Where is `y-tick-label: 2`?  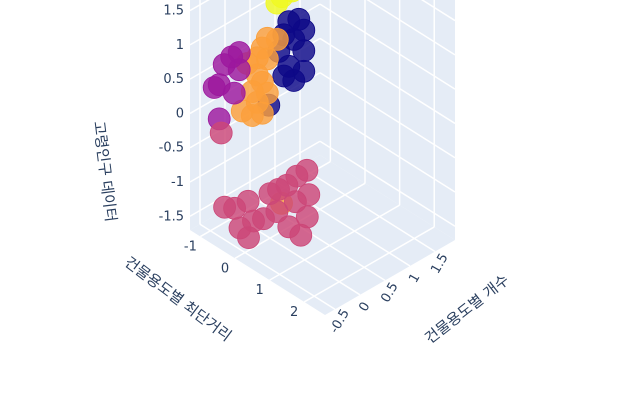
y-tick-label: 2 is located at coordinates (294, 312).